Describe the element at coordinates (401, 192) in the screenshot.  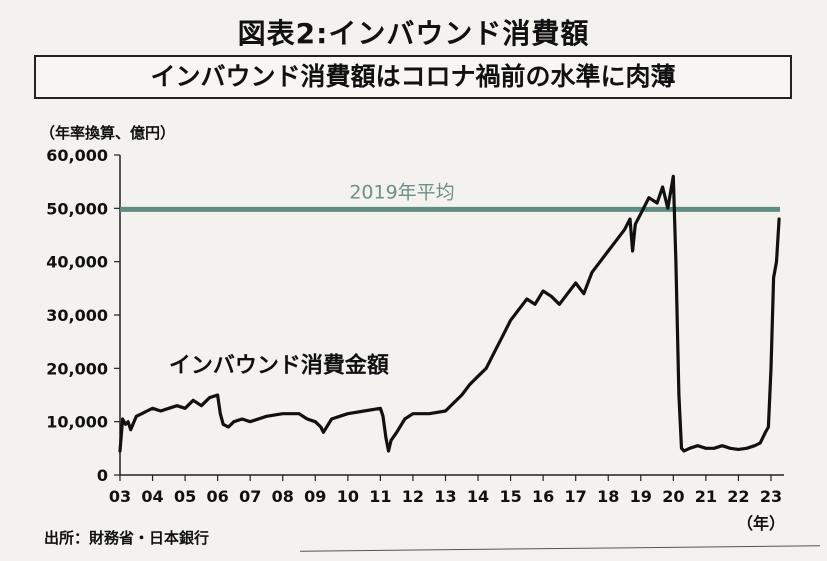
I see `reference-line-label: 2019年平均` at that location.